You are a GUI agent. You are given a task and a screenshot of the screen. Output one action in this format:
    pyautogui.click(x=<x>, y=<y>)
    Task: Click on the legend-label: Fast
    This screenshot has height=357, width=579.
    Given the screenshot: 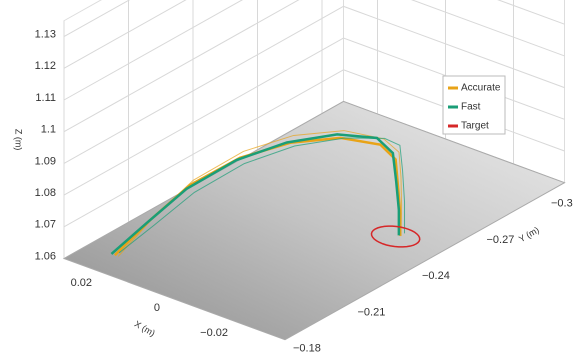 What is the action you would take?
    pyautogui.click(x=471, y=107)
    